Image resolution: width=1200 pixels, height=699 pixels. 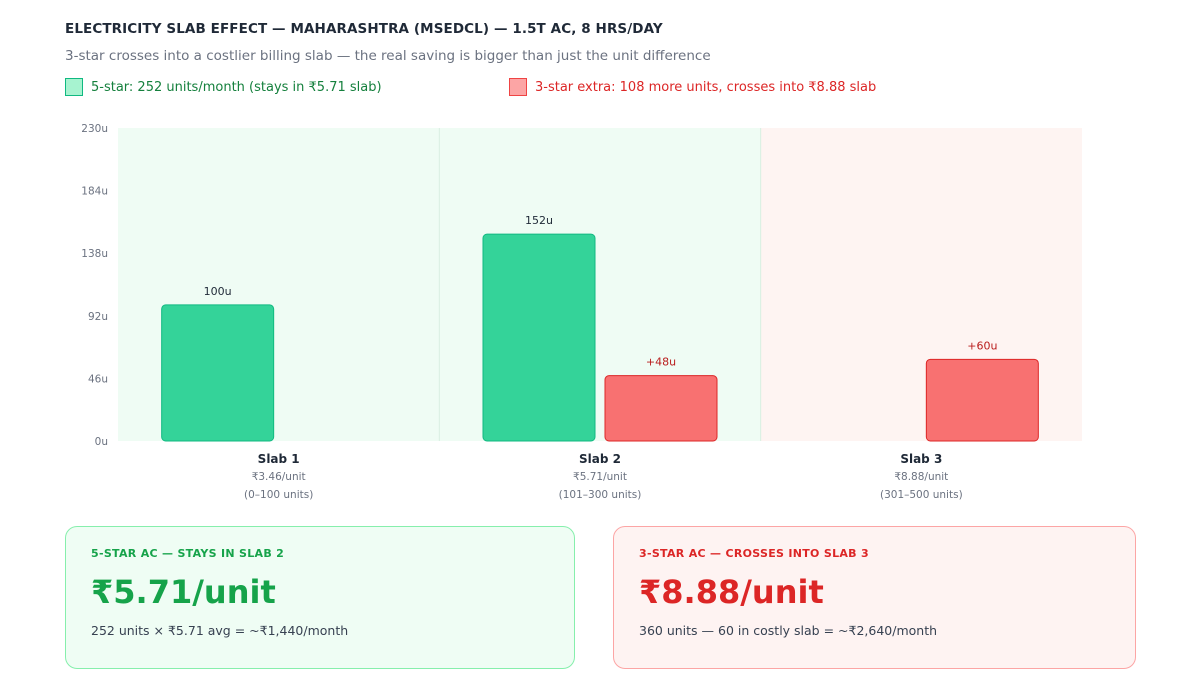 I want to click on five-star-card-label: 5-STAR AC — STAYS IN SLAB 2, so click(x=188, y=553).